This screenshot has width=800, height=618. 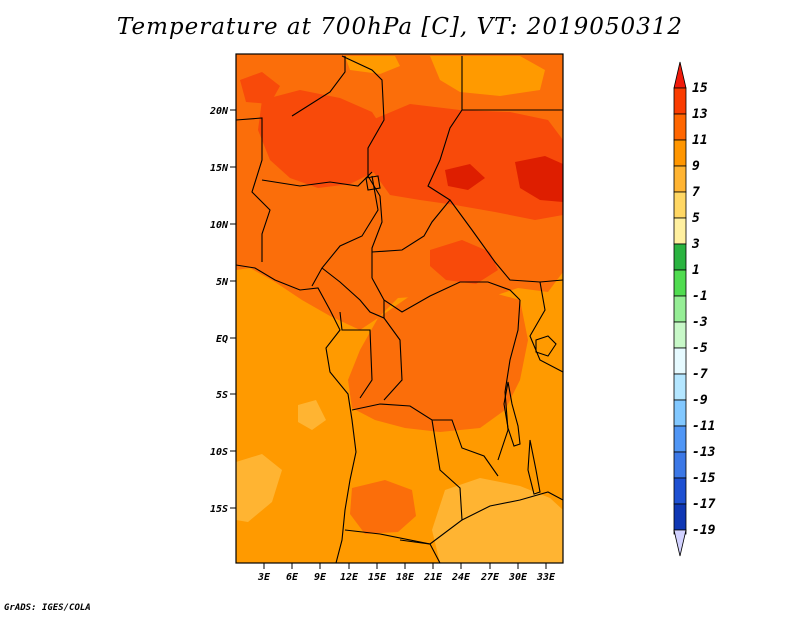 What do you see at coordinates (425, 440) in the screenshot?
I see `border-angola-drc` at bounding box center [425, 440].